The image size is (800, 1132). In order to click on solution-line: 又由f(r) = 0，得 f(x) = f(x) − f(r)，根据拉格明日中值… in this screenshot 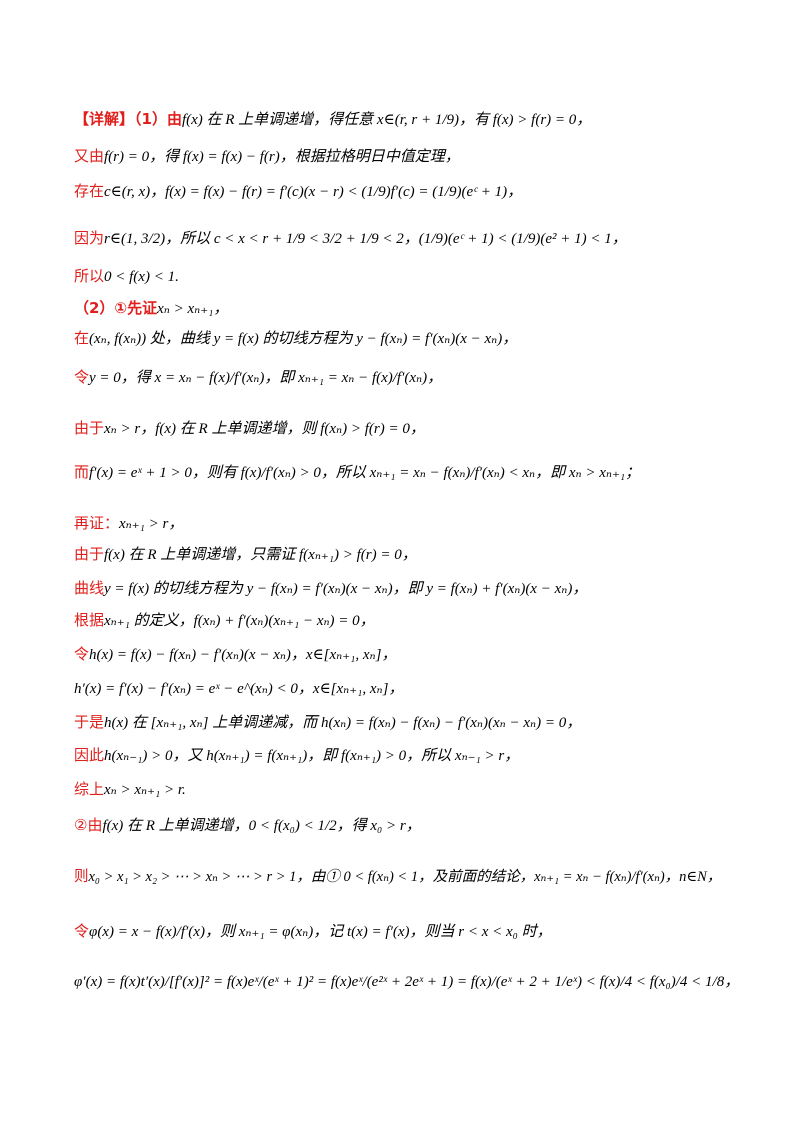, I will do `click(407, 156)`.